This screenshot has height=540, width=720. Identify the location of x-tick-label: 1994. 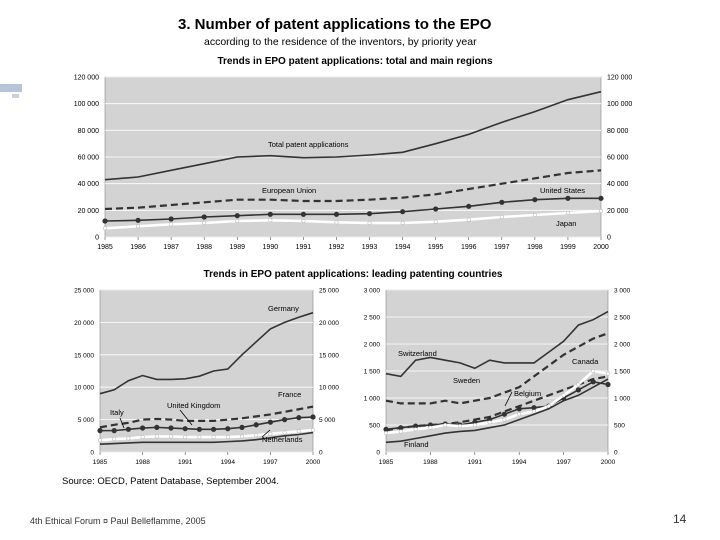
(403, 247).